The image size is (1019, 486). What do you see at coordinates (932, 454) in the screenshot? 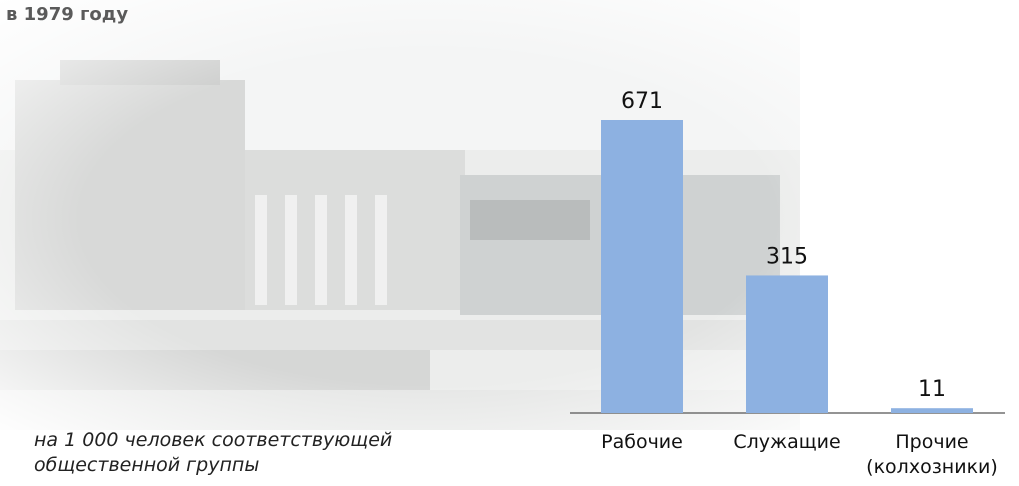
I see `x-tick-label: Прочие (колхозники)` at bounding box center [932, 454].